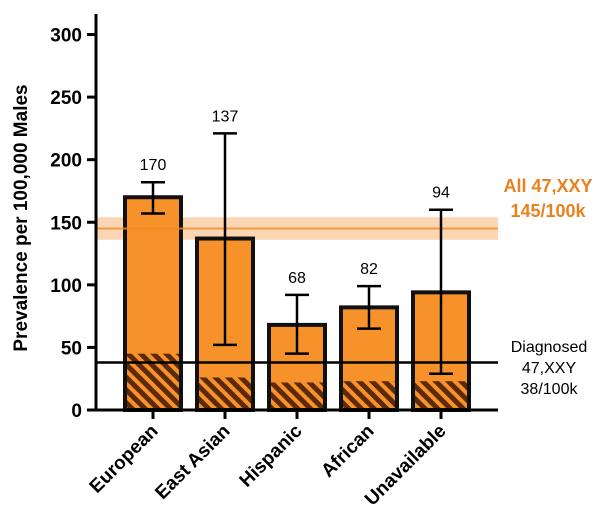 The width and height of the screenshot is (604, 514). I want to click on y-tick-label: 250, so click(66, 98).